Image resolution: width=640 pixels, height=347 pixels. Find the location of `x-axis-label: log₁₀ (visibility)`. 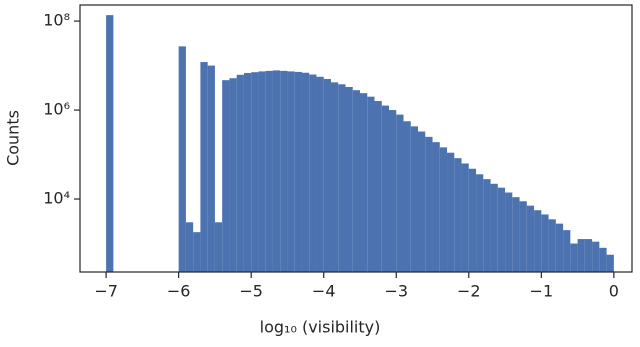

x-axis-label: log₁₀ (visibility) is located at coordinates (320, 327).